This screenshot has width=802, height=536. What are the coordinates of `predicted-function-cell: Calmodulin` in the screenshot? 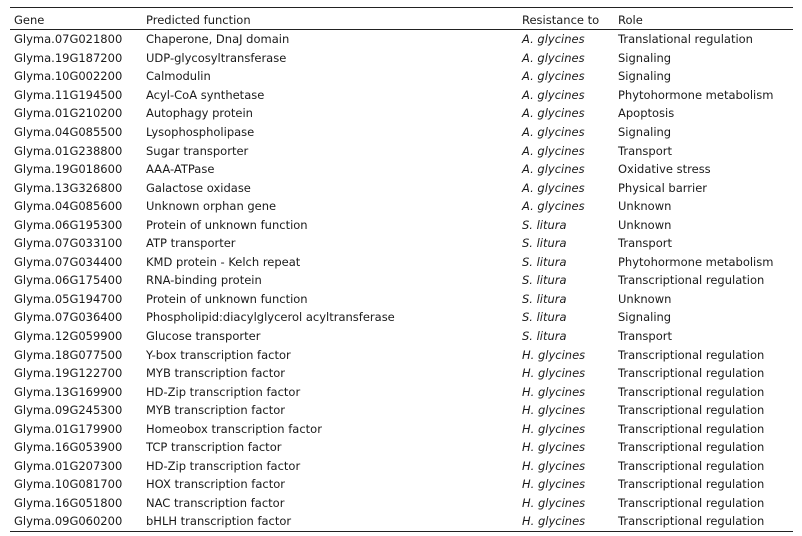 It's located at (178, 76).